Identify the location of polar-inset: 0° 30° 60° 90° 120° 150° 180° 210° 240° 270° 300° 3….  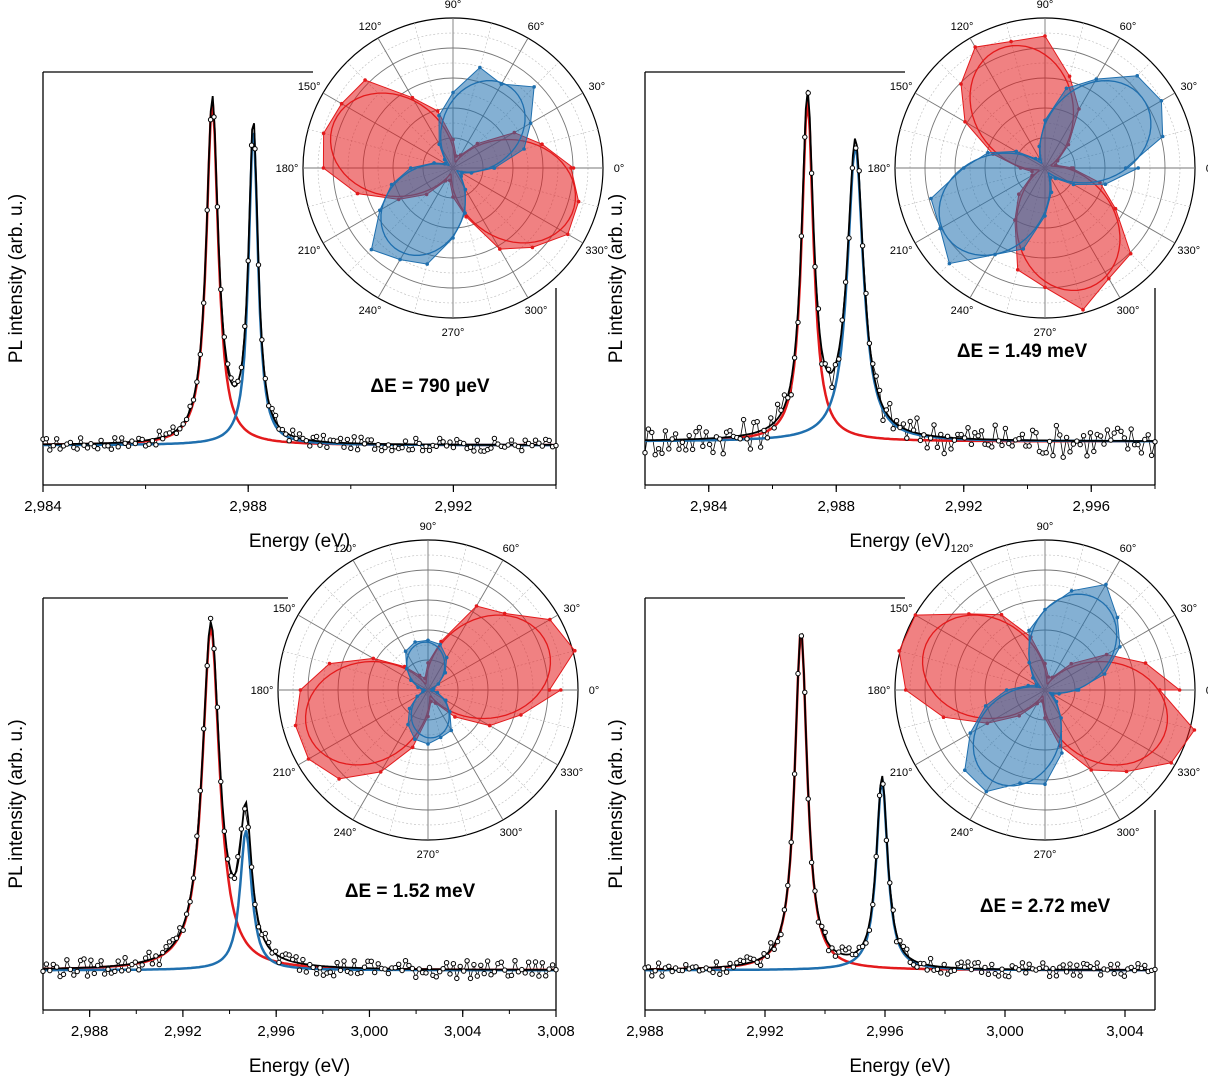
(1038, 691).